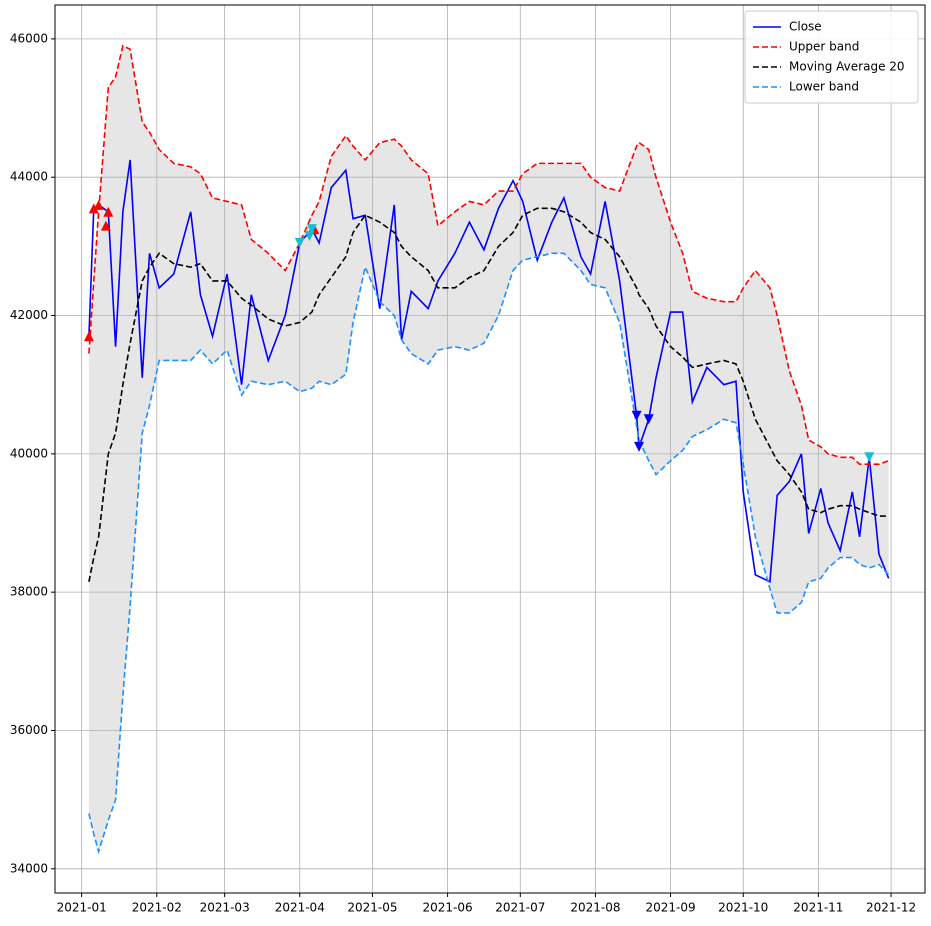 Image resolution: width=931 pixels, height=926 pixels. Describe the element at coordinates (805, 27) in the screenshot. I see `legend-label: Close` at that location.